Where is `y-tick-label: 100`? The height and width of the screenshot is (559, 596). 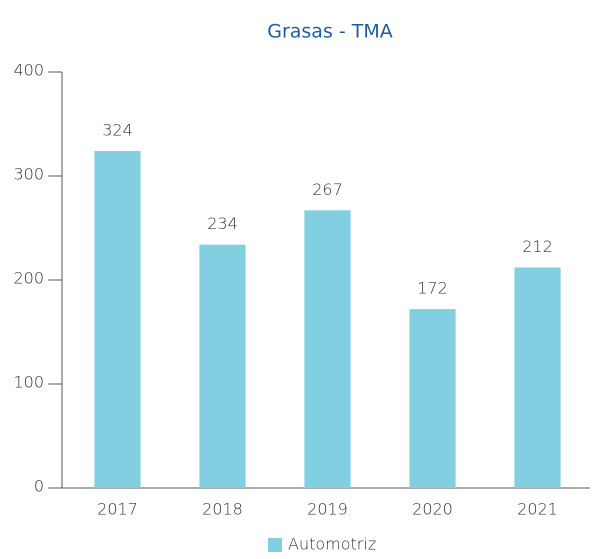 y-tick-label: 100 is located at coordinates (28, 382).